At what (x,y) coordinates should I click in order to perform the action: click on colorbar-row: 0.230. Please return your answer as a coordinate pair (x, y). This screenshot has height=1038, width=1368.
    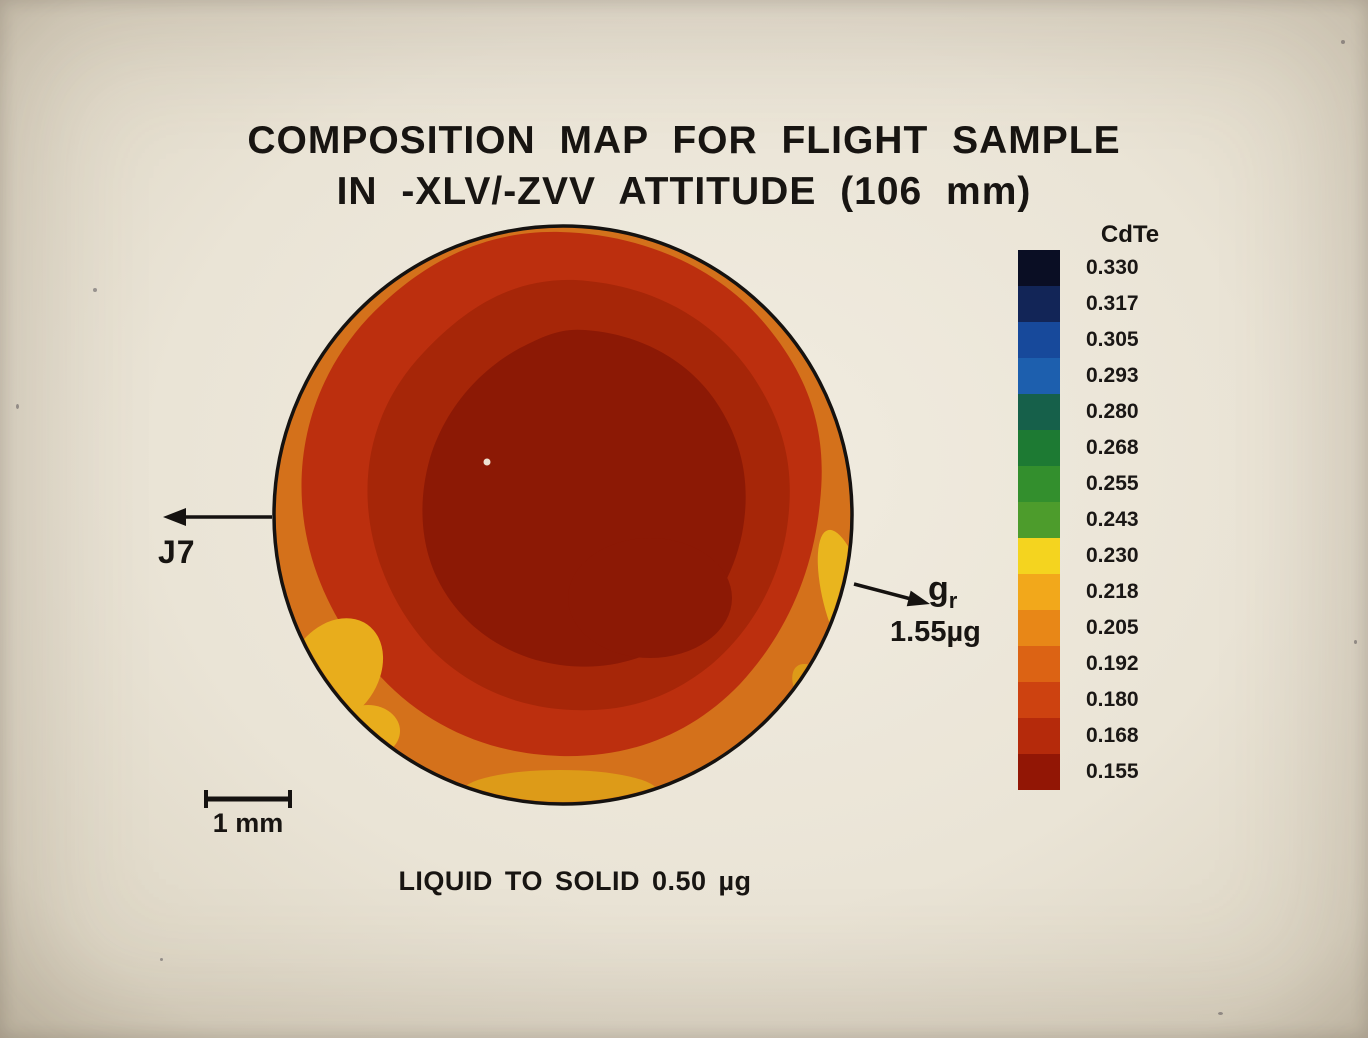
    Looking at the image, I should click on (1090, 556).